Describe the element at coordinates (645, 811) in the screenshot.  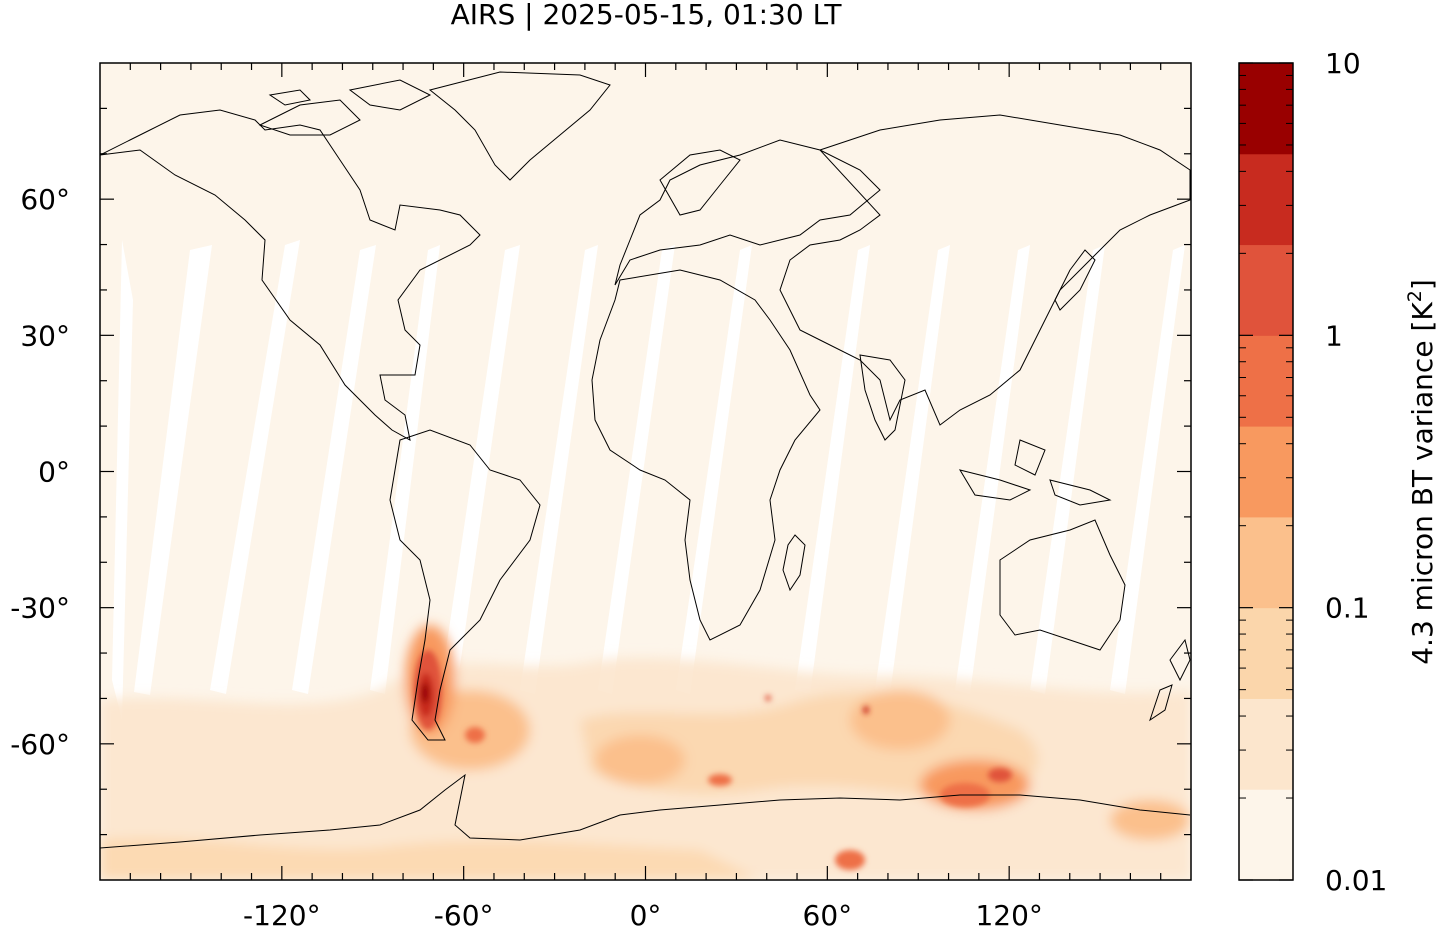
I see `coast-antarctica` at that location.